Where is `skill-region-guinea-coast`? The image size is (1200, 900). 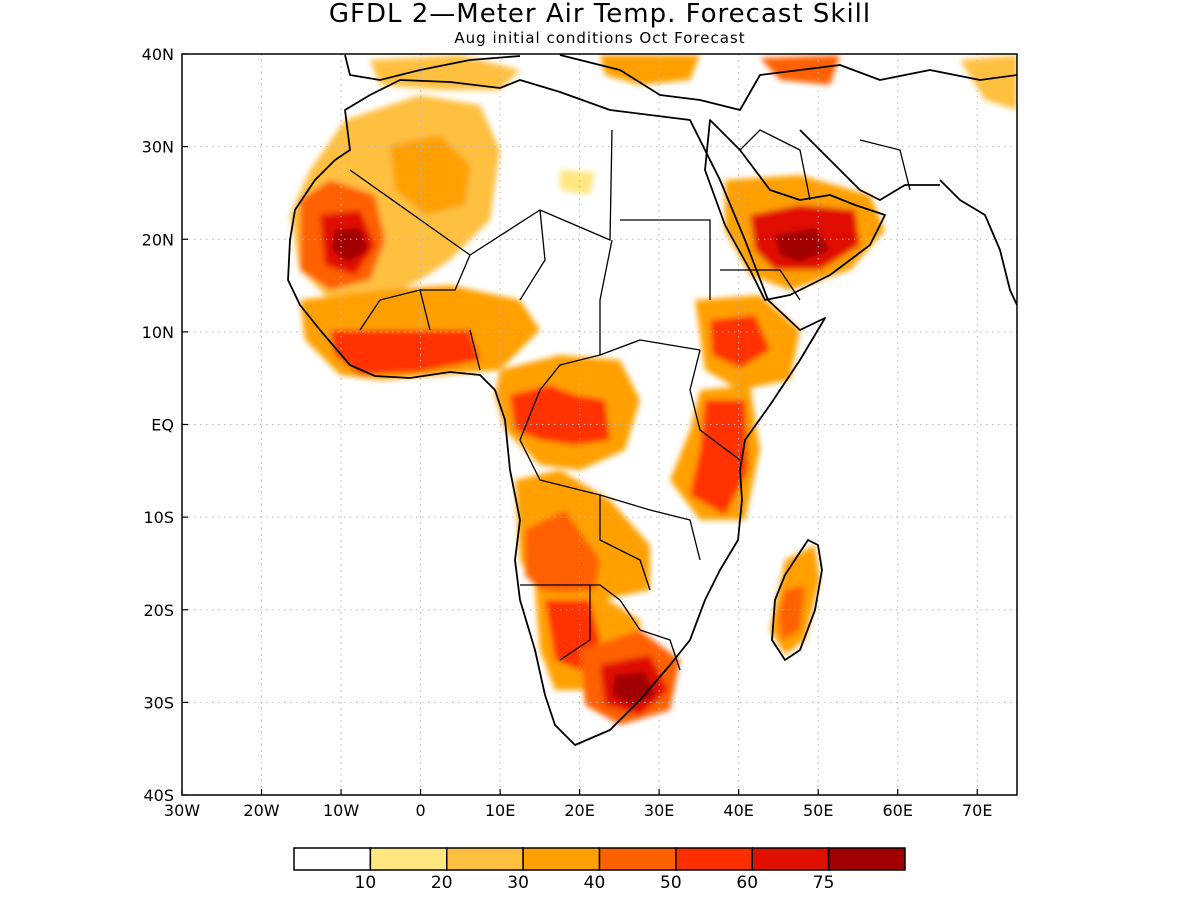 skill-region-guinea-coast is located at coordinates (405, 352).